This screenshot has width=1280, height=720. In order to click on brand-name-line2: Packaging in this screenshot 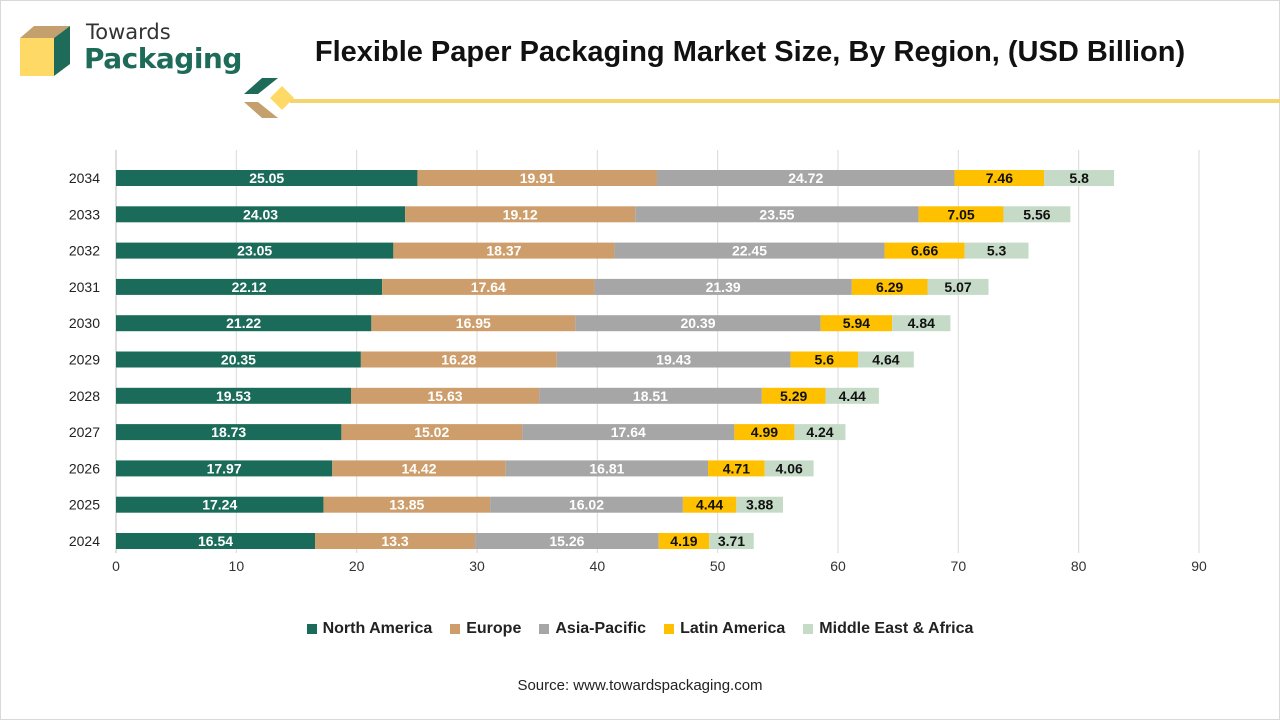, I will do `click(163, 58)`.